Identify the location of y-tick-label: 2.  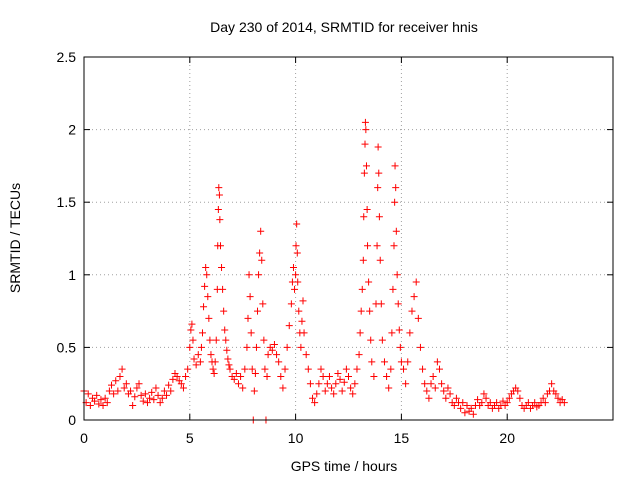
(72, 130).